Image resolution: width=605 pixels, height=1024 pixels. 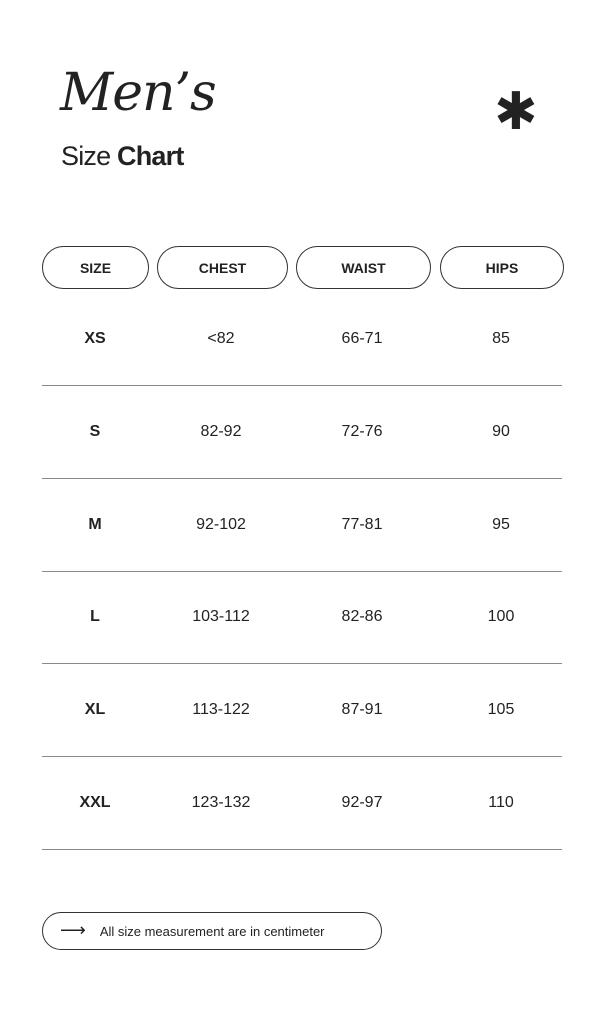 What do you see at coordinates (95, 431) in the screenshot?
I see `cell-size: S` at bounding box center [95, 431].